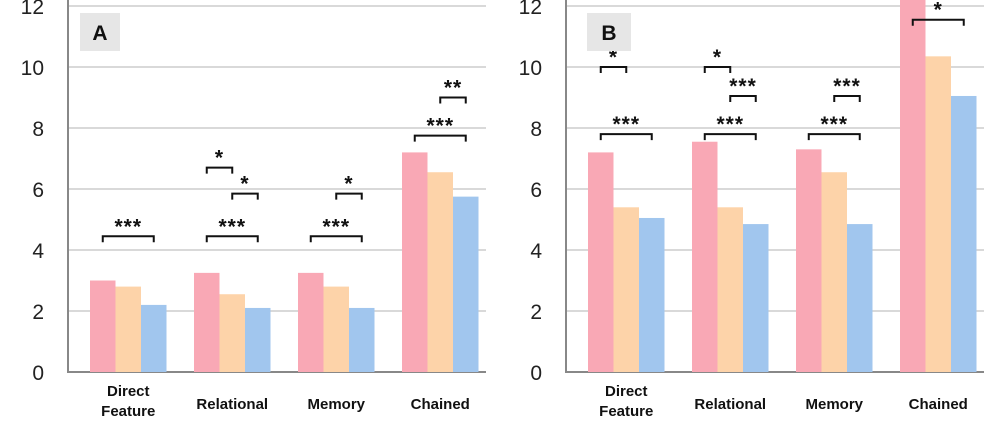 This screenshot has height=426, width=996. Describe the element at coordinates (453, 88) in the screenshot. I see `significance-marker: **` at that location.